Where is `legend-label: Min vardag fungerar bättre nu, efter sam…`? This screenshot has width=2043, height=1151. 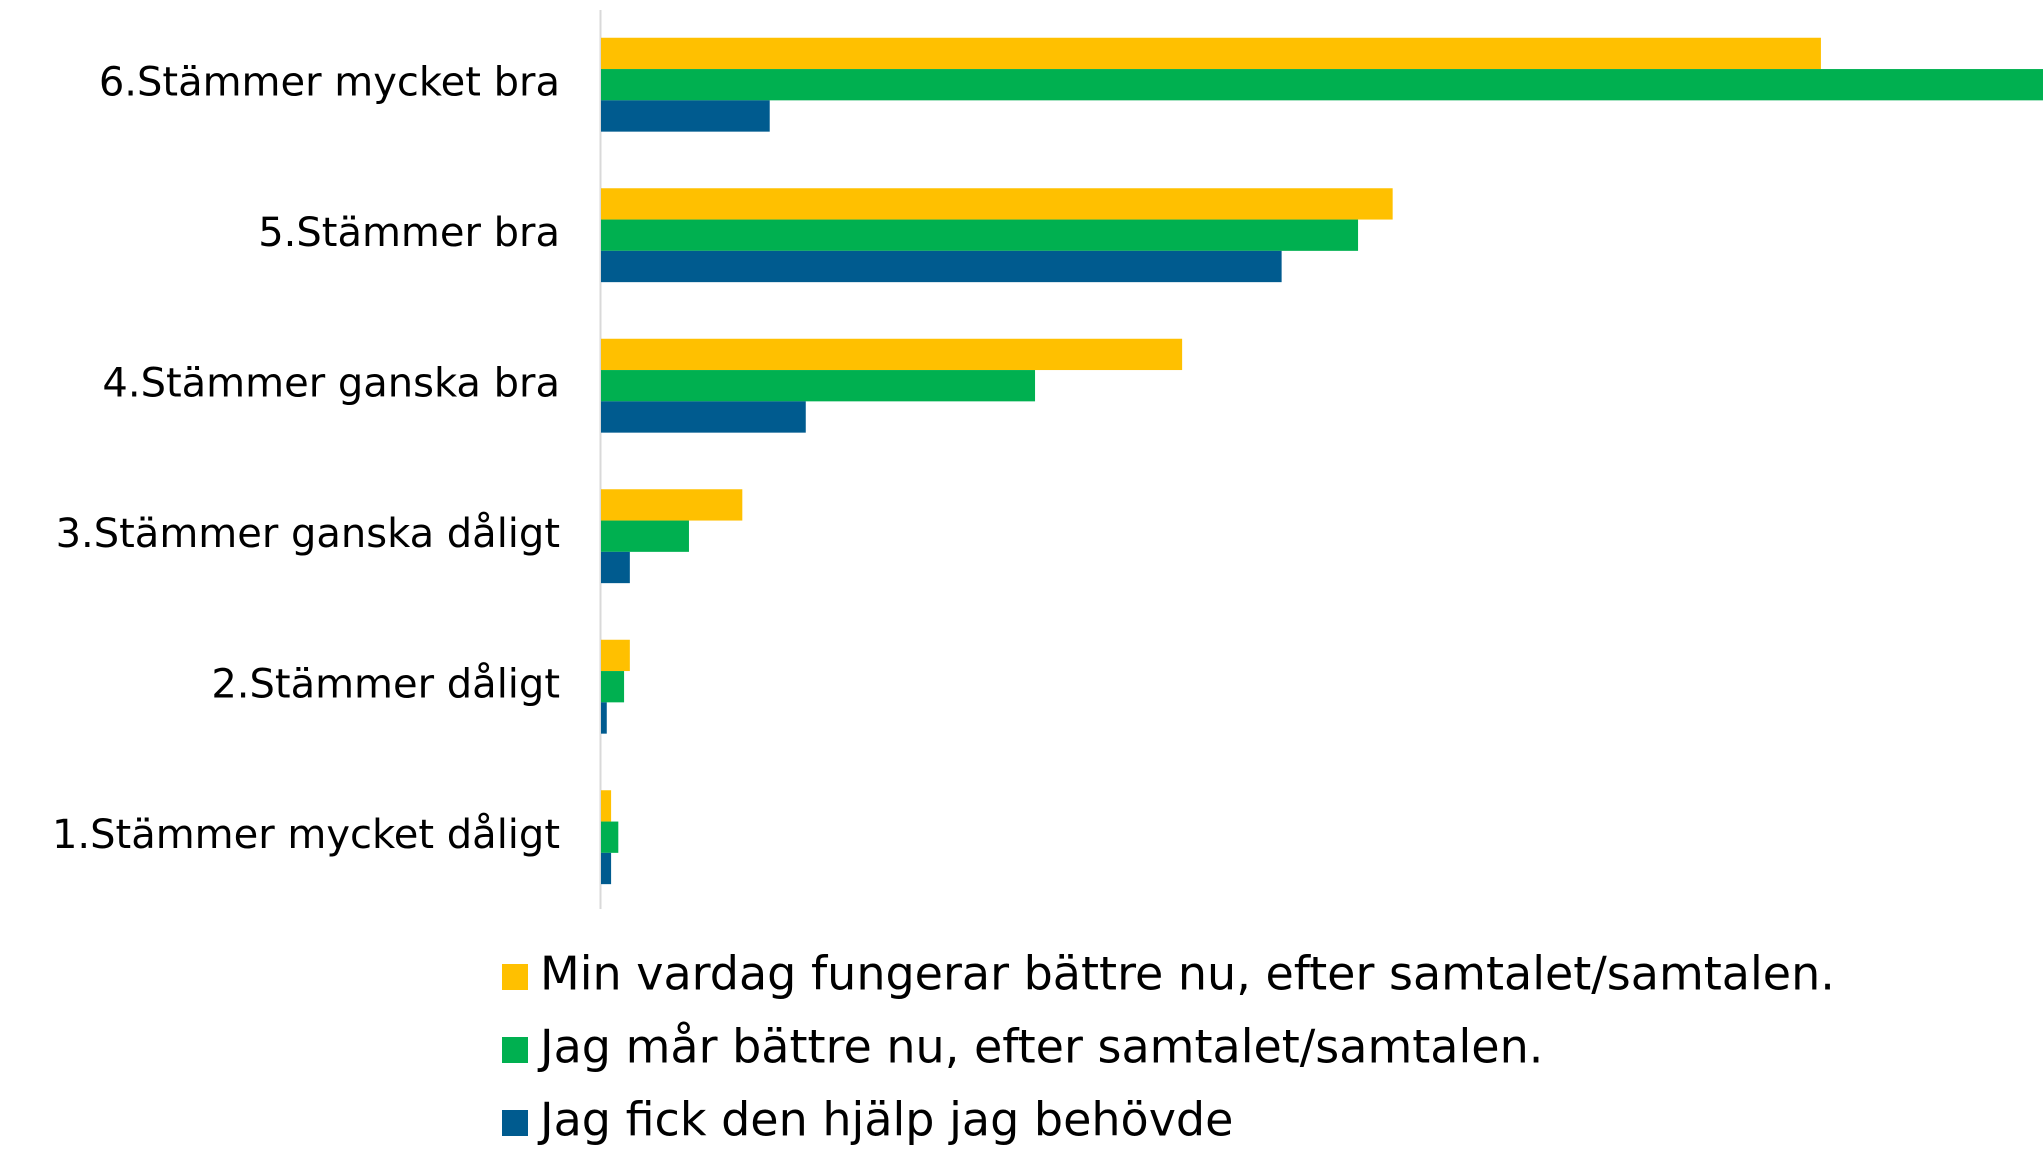 legend-label: Min vardag fungerar bättre nu, efter sam… is located at coordinates (1187, 974).